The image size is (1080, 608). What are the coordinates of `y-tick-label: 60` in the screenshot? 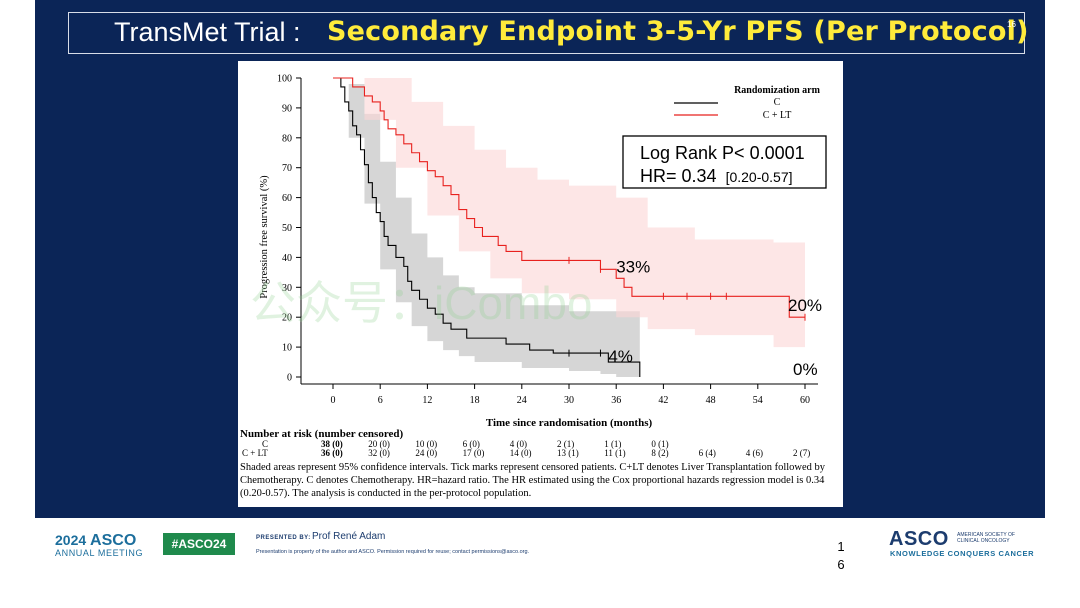 It's located at (287, 198).